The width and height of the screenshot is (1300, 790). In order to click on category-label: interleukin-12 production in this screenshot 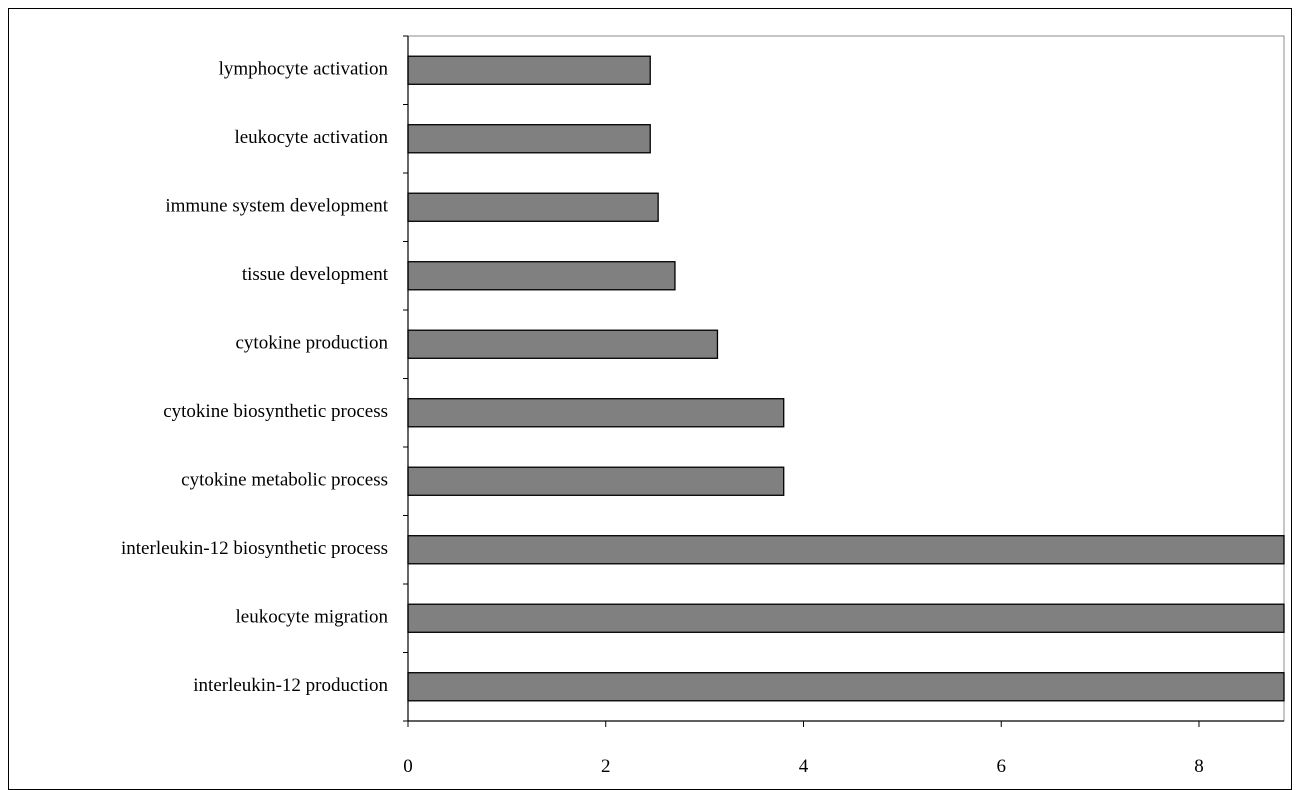, I will do `click(290, 685)`.